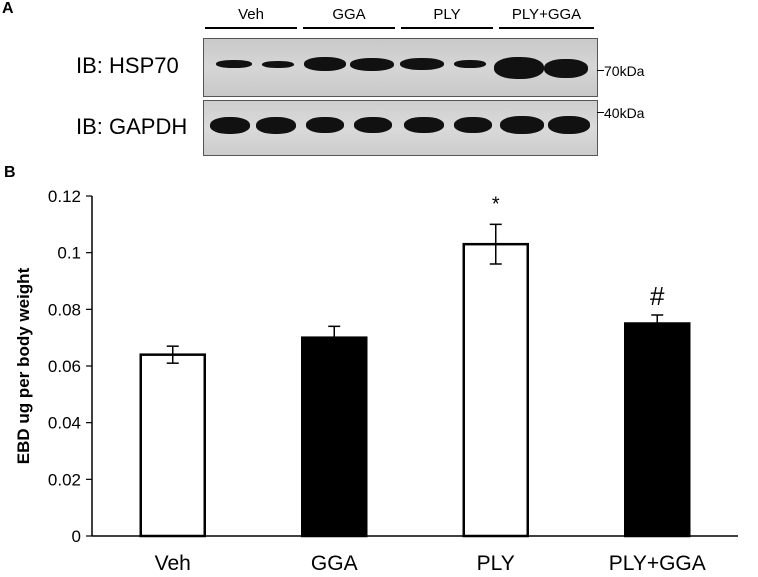 Image resolution: width=758 pixels, height=577 pixels. I want to click on y-tick-label: 0.06, so click(64, 366).